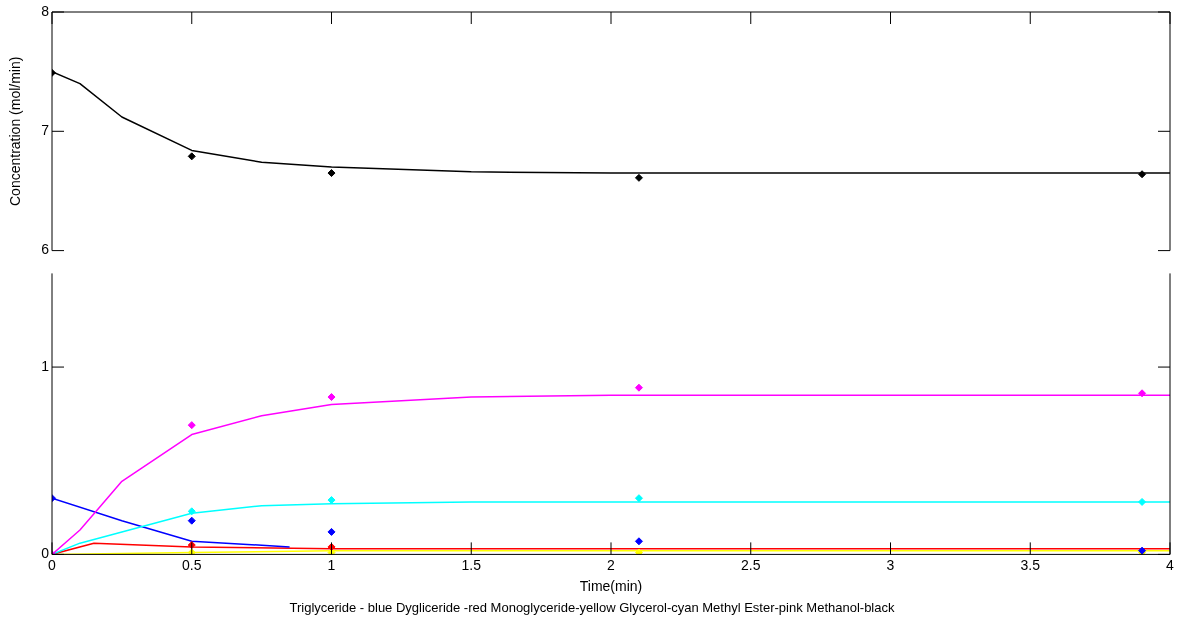 The height and width of the screenshot is (629, 1184). Describe the element at coordinates (192, 564) in the screenshot. I see `x-tick-label: 0.5` at that location.